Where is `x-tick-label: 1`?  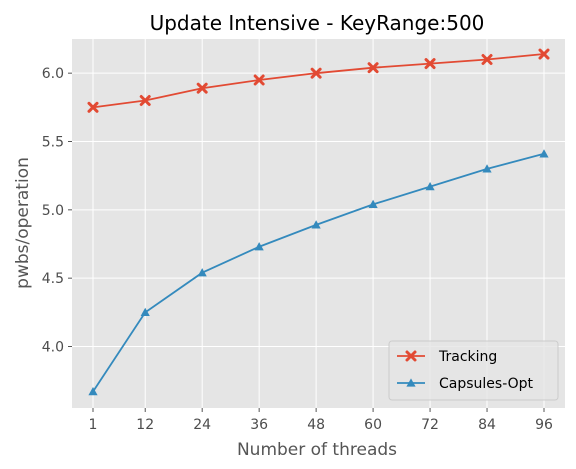
x-tick-label: 1 is located at coordinates (93, 425).